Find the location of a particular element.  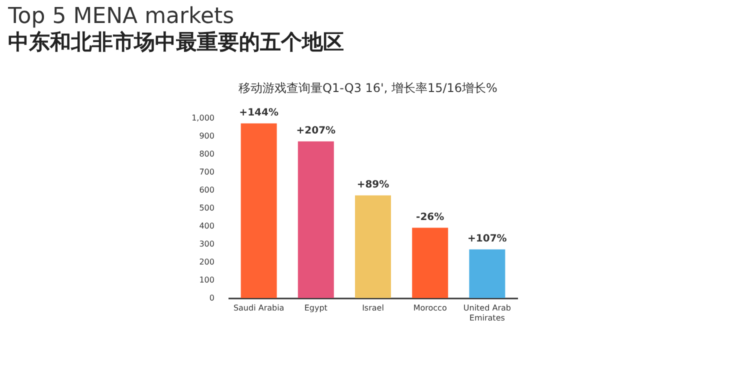

annotation: -26% is located at coordinates (430, 217).